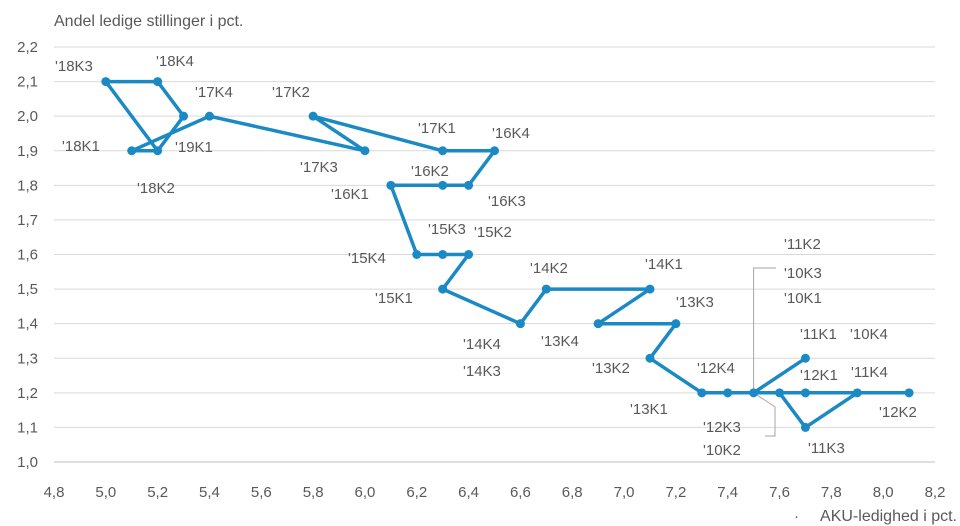  I want to click on y-tick-label: 1,8, so click(27, 185).